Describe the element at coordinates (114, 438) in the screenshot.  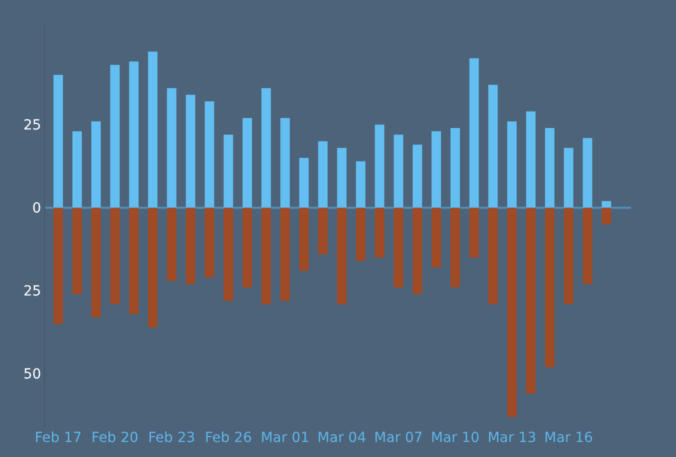
I see `x-tick-label: Feb 20` at that location.